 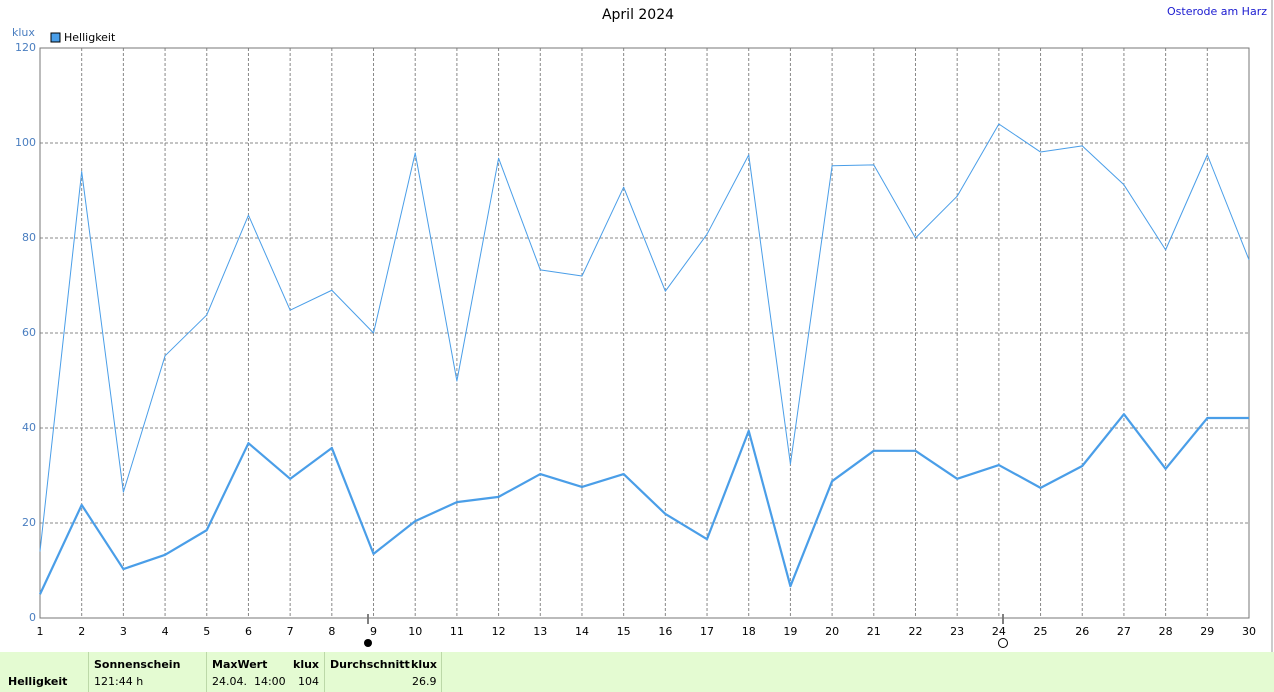 I want to click on x-tick-label: 23, so click(x=957, y=631).